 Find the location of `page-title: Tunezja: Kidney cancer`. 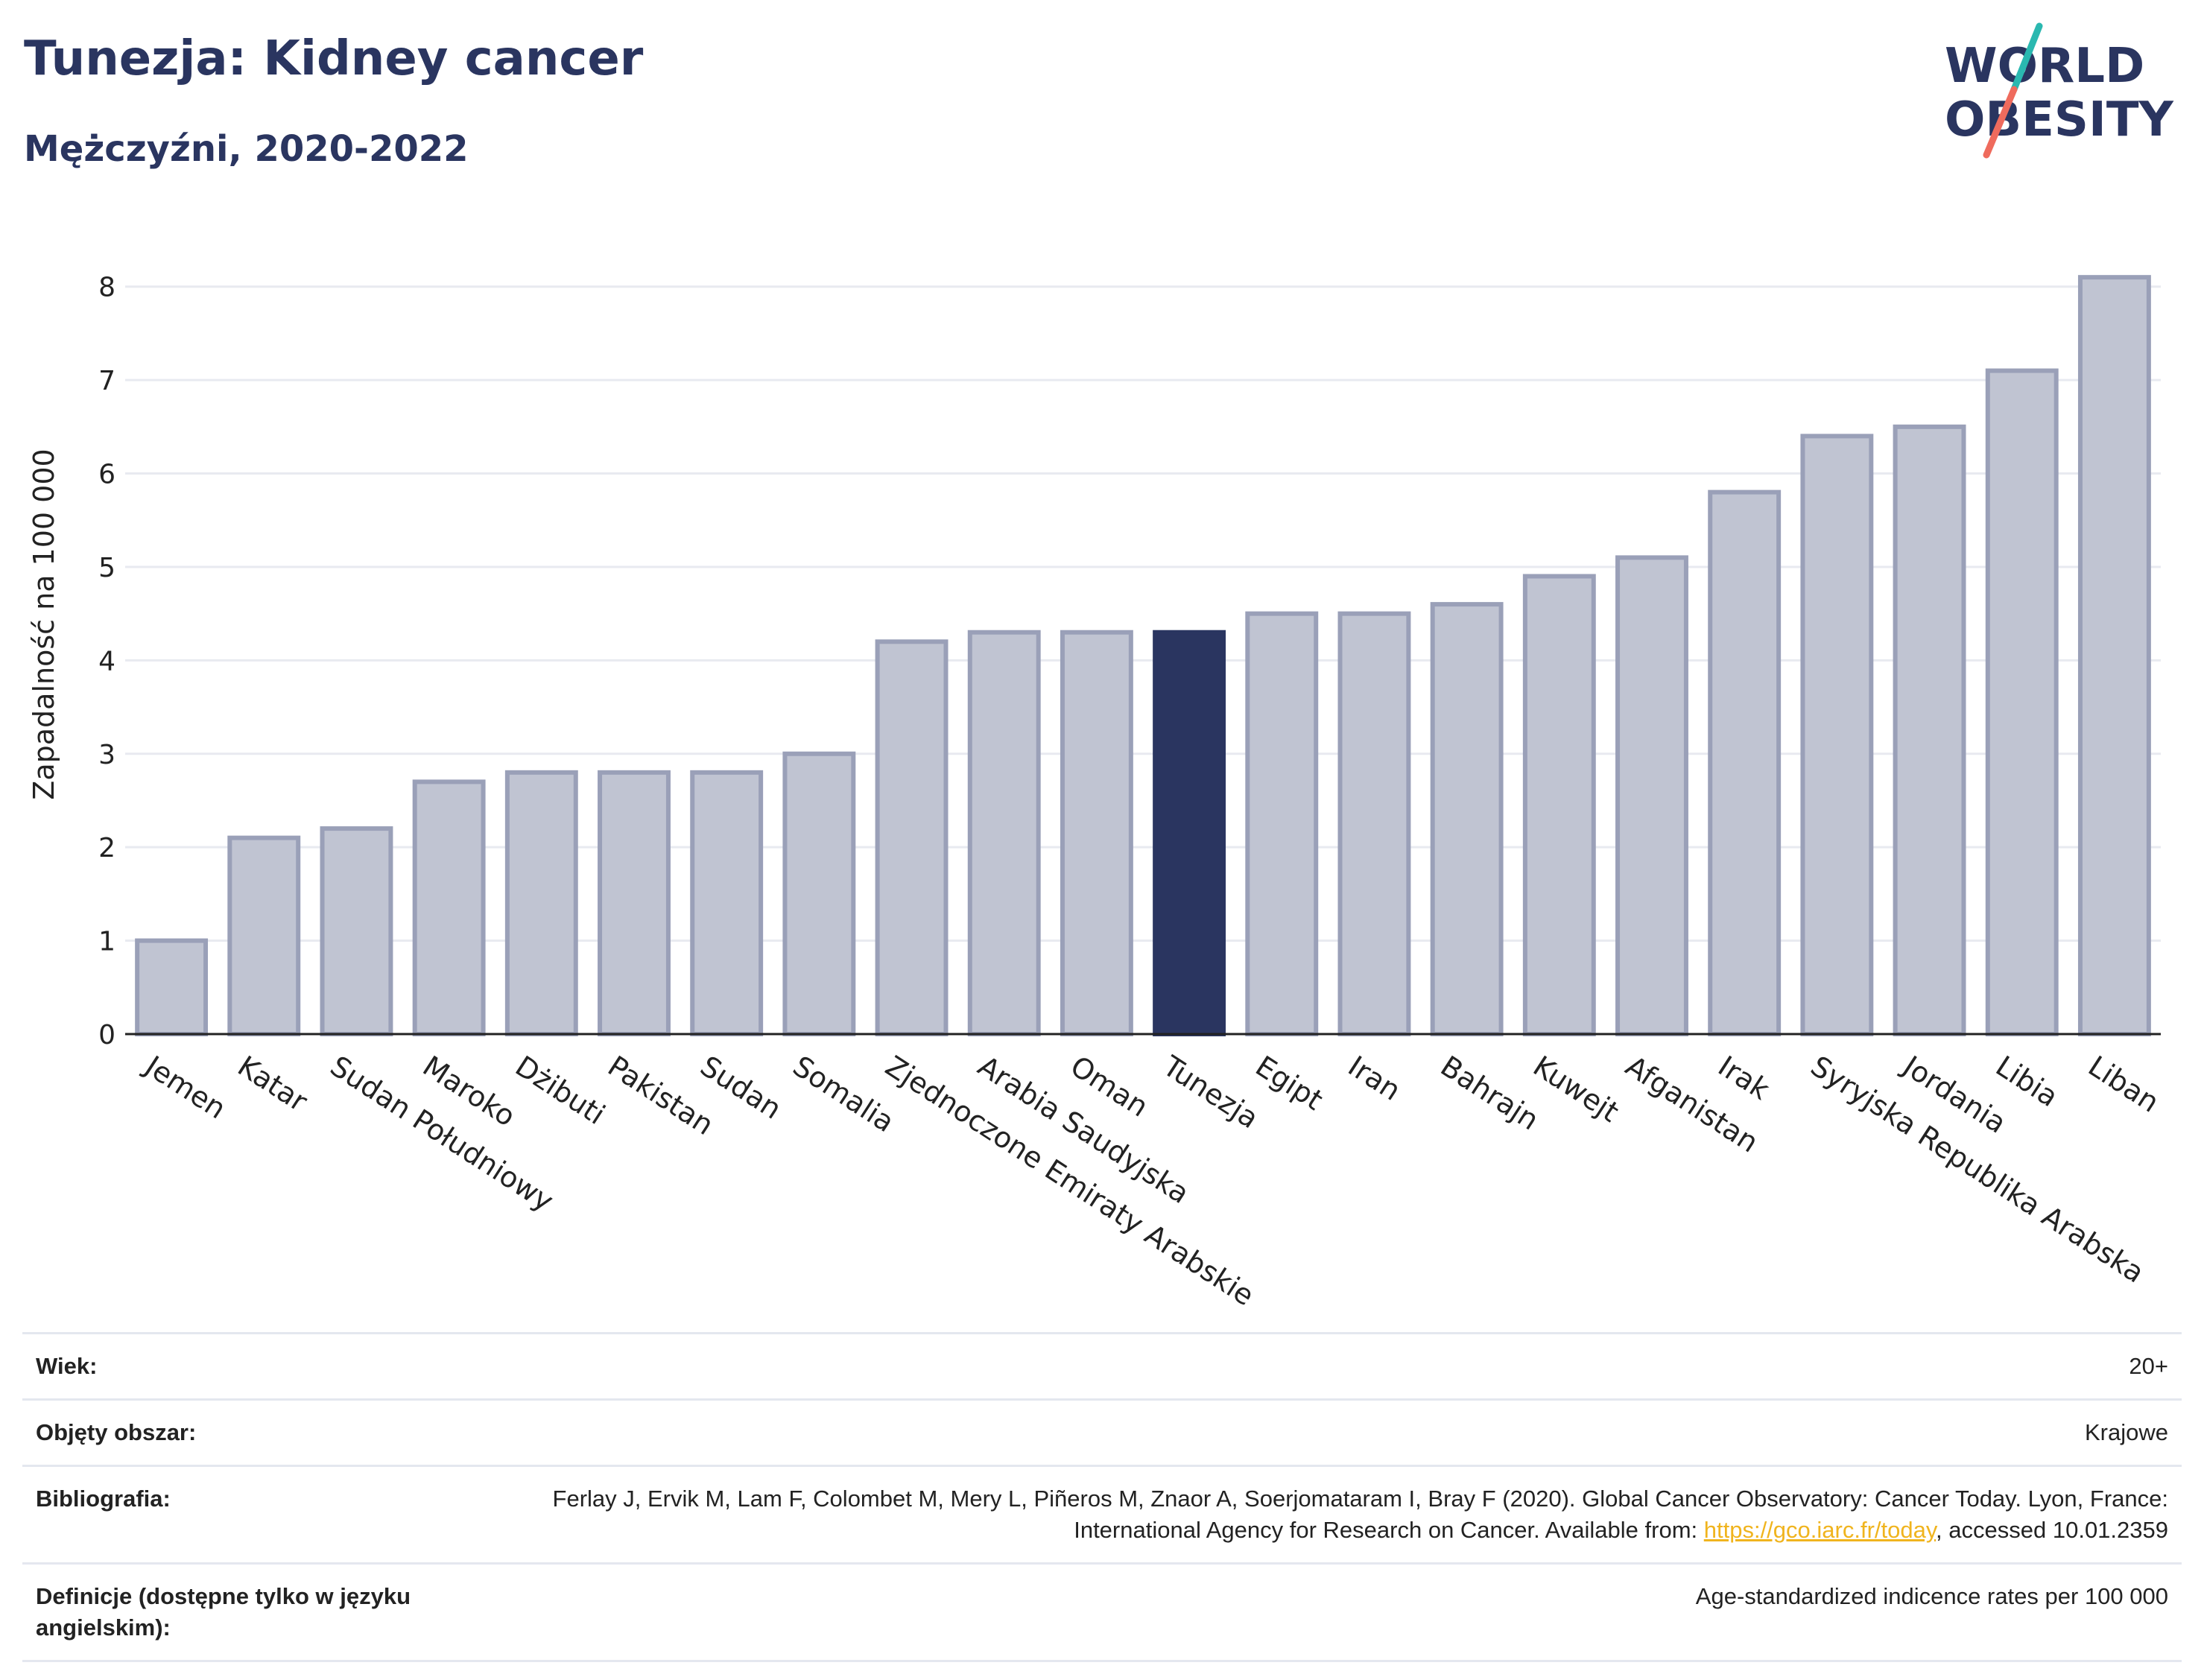

page-title: Tunezja: Kidney cancer is located at coordinates (334, 58).